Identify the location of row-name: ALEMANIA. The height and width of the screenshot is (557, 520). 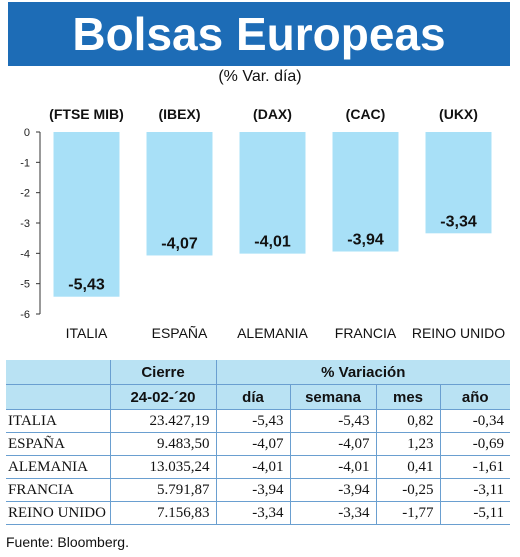
(58, 467).